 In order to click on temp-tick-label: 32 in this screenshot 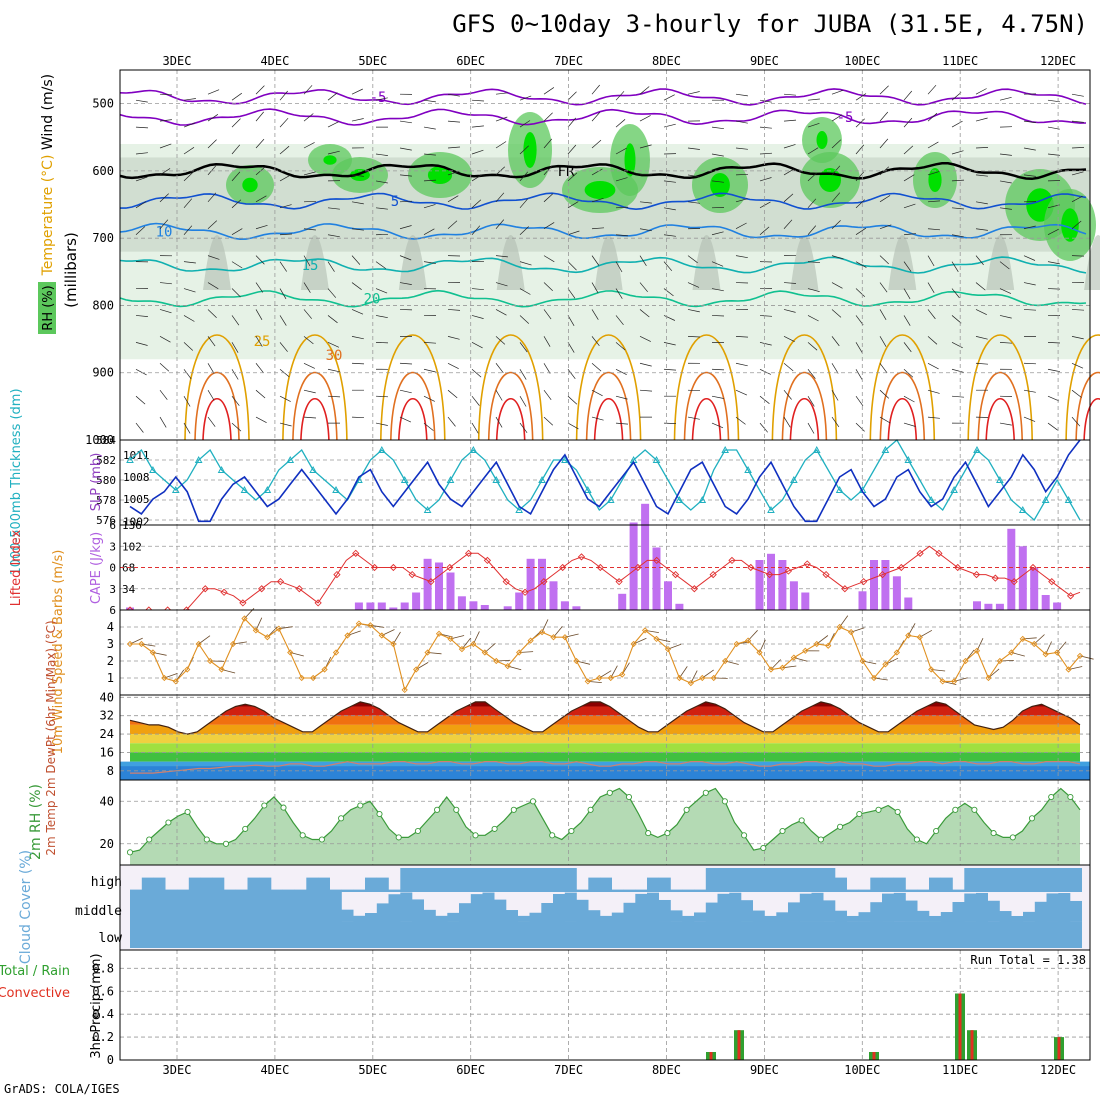, I will do `click(107, 716)`.